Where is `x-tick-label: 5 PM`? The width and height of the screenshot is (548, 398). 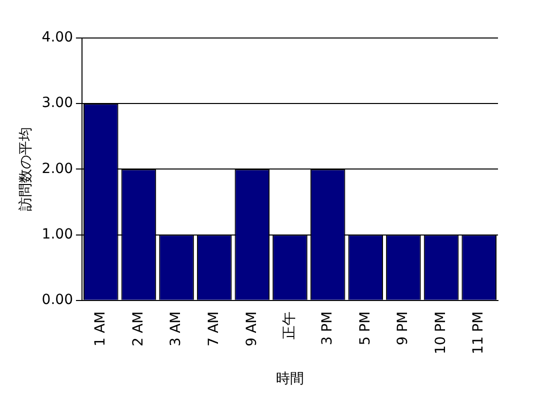
x-tick-label: 5 PM is located at coordinates (365, 328).